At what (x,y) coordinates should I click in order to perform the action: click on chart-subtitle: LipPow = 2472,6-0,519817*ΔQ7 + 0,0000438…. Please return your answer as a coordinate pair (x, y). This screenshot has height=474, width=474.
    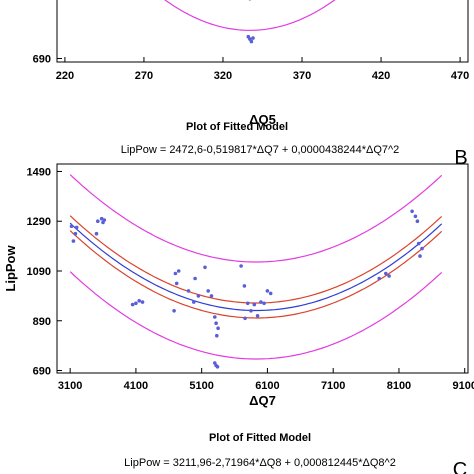
    Looking at the image, I should click on (260, 150).